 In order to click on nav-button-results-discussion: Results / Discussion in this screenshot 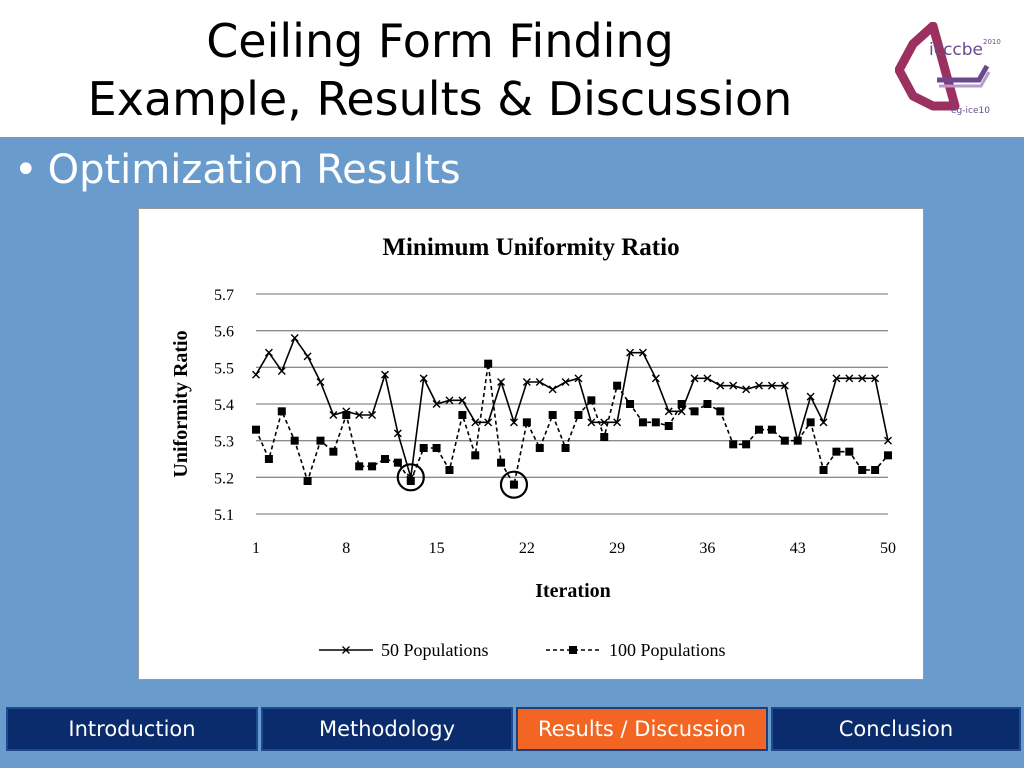, I will do `click(642, 729)`.